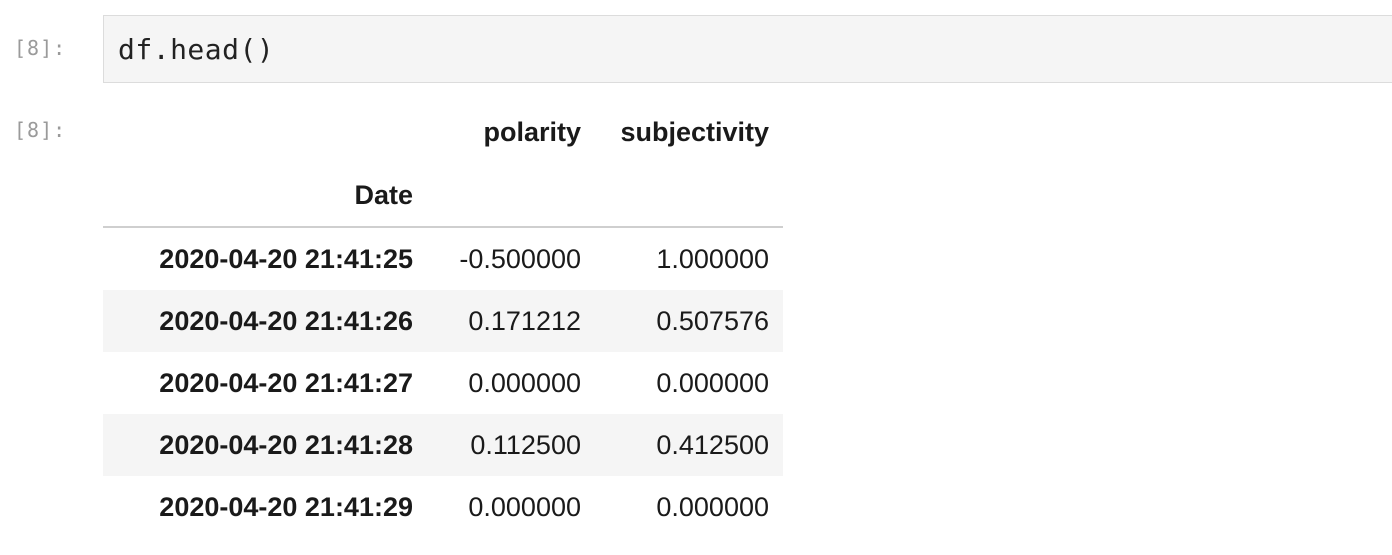 The image size is (1392, 555). What do you see at coordinates (286, 320) in the screenshot?
I see `row-index: 2020-04-20 21:41:26` at bounding box center [286, 320].